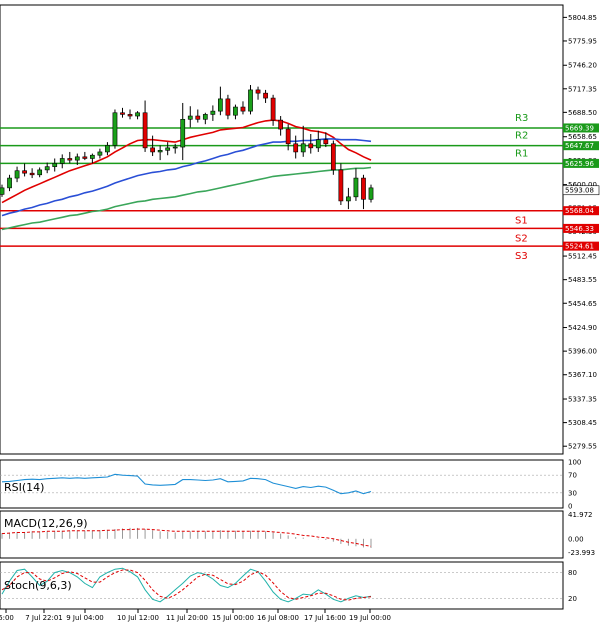 This screenshot has width=600, height=625. I want to click on level-price-label: 5625.96, so click(579, 164).